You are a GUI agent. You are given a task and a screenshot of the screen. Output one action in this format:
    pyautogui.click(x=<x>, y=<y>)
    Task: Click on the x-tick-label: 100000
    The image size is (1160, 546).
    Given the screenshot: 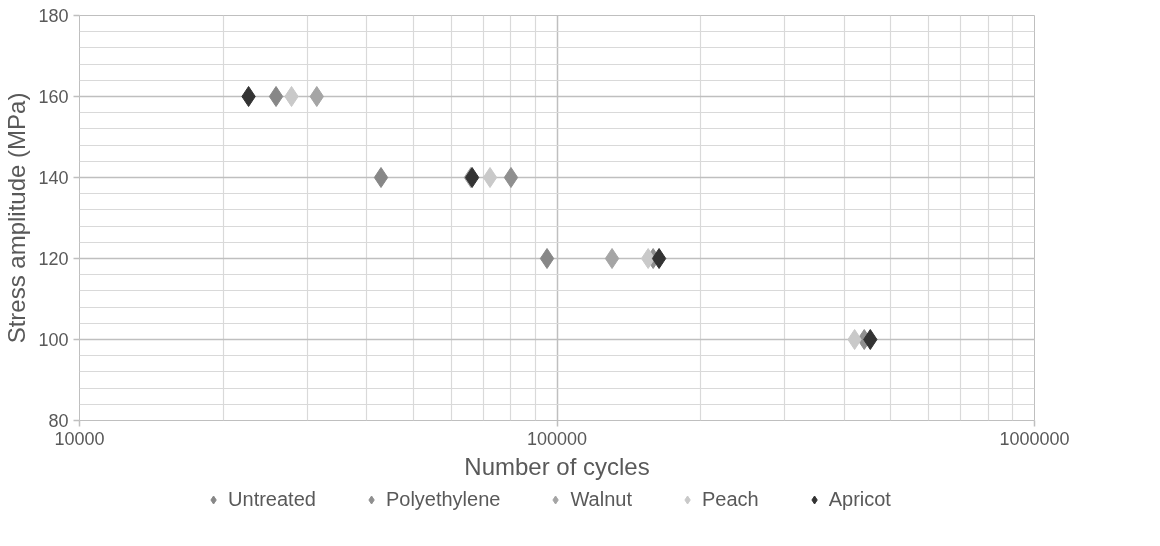 What is the action you would take?
    pyautogui.click(x=557, y=438)
    